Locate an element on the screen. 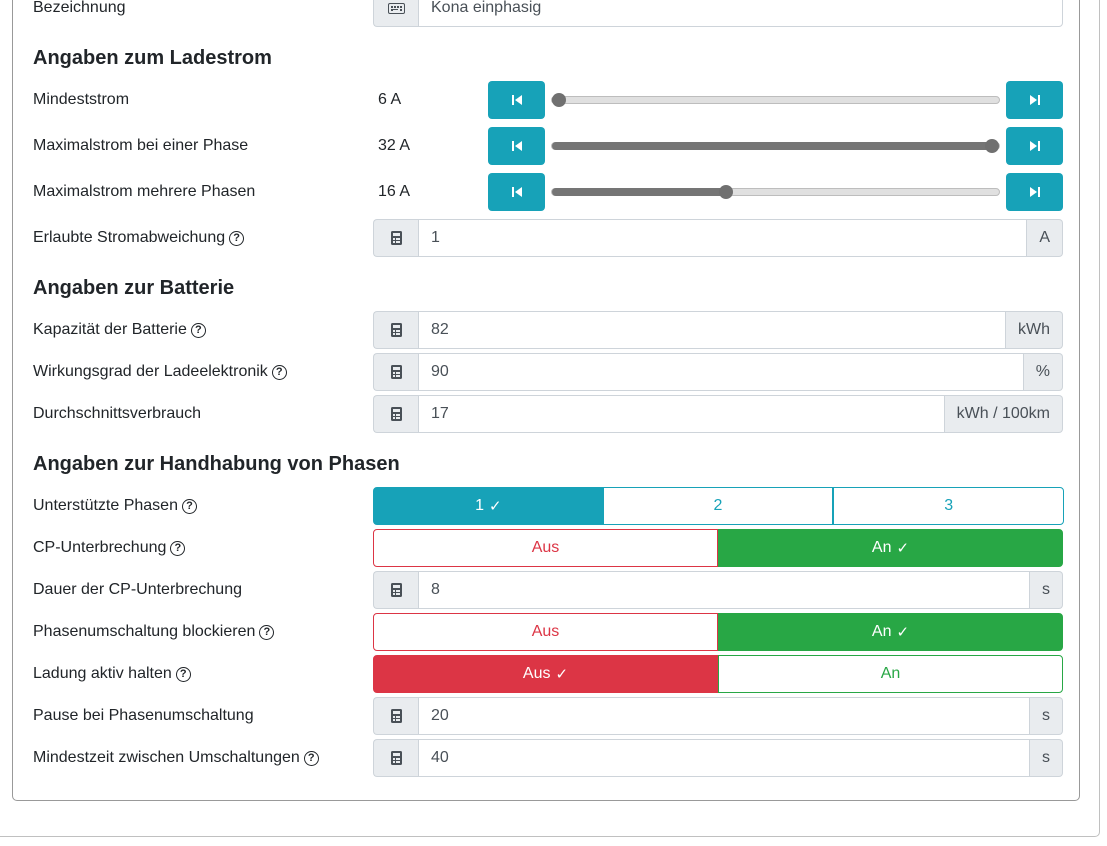 Image resolution: width=1107 pixels, height=846 pixels. durchschnittsverbrauch-unit: kWh / 100km is located at coordinates (1003, 414).